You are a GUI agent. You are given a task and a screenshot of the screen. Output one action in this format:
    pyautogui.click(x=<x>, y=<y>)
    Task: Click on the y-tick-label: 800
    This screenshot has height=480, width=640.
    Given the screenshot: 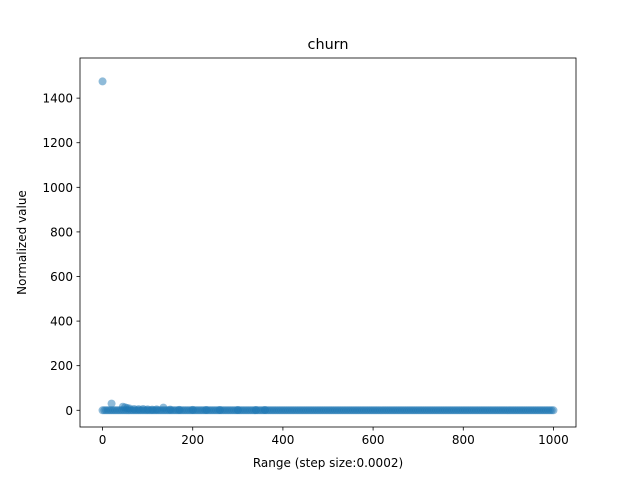 What is the action you would take?
    pyautogui.click(x=61, y=232)
    